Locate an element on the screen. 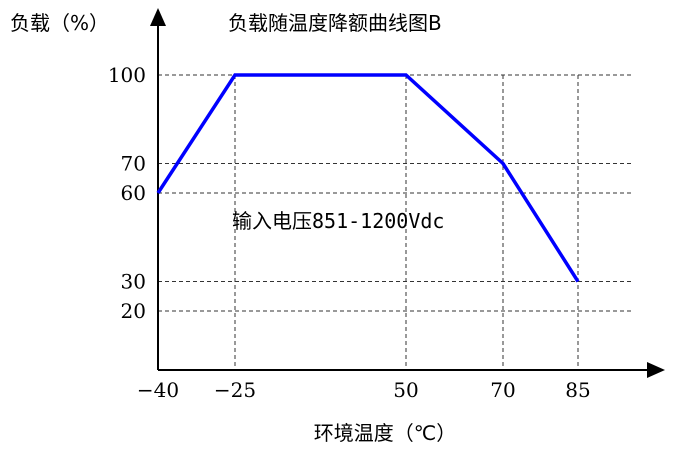  x-tick-label--40: −40 is located at coordinates (158, 390).